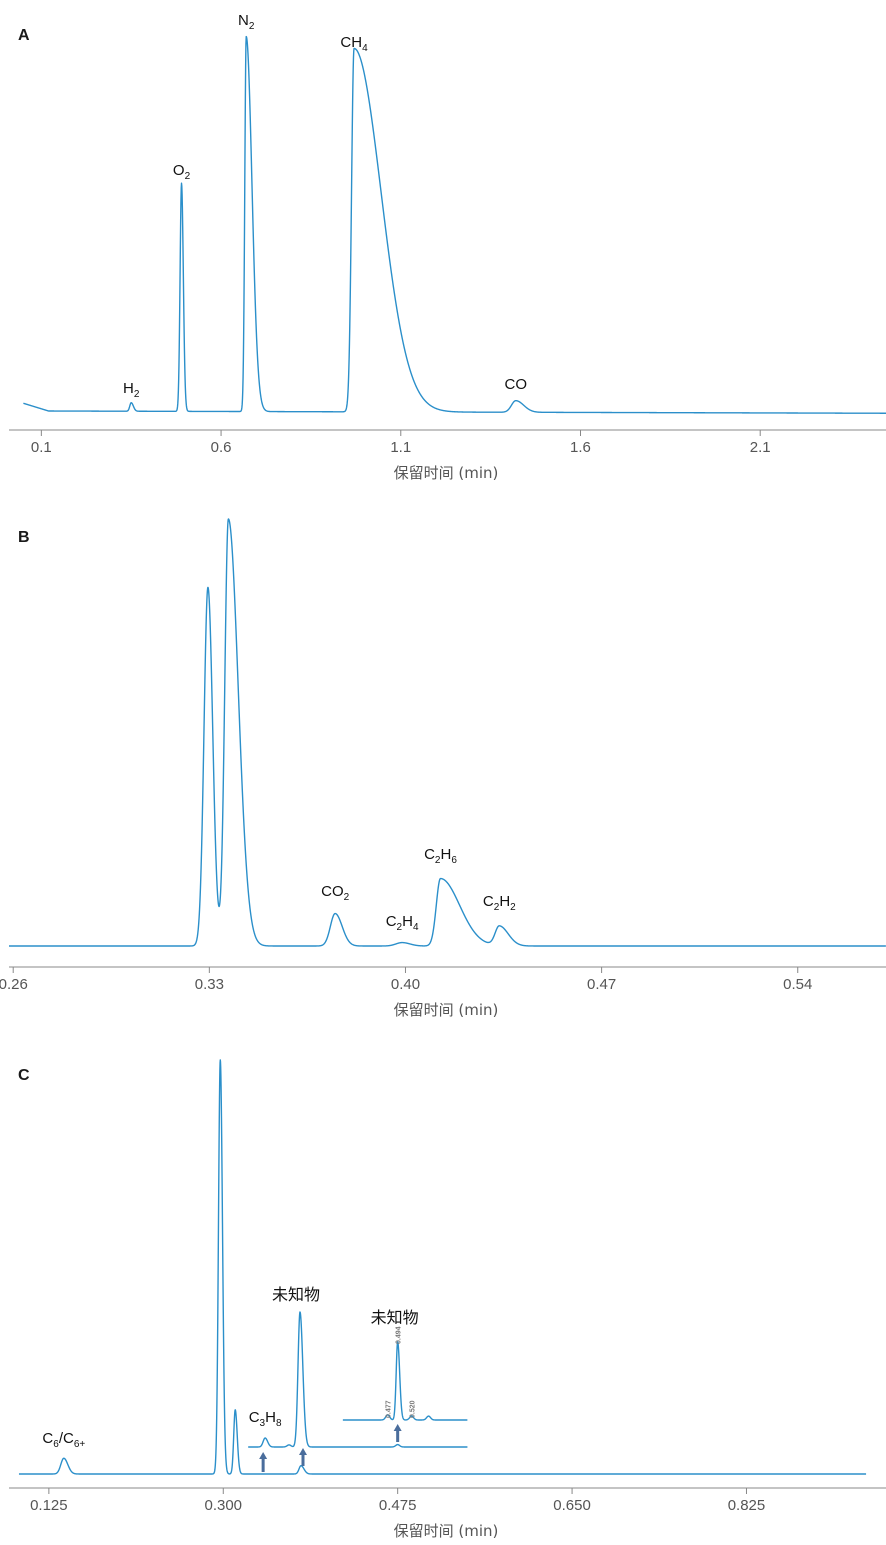 The width and height of the screenshot is (886, 1545). What do you see at coordinates (389, 1409) in the screenshot?
I see `panel-c-inset-rt-label-0: 0.477` at bounding box center [389, 1409].